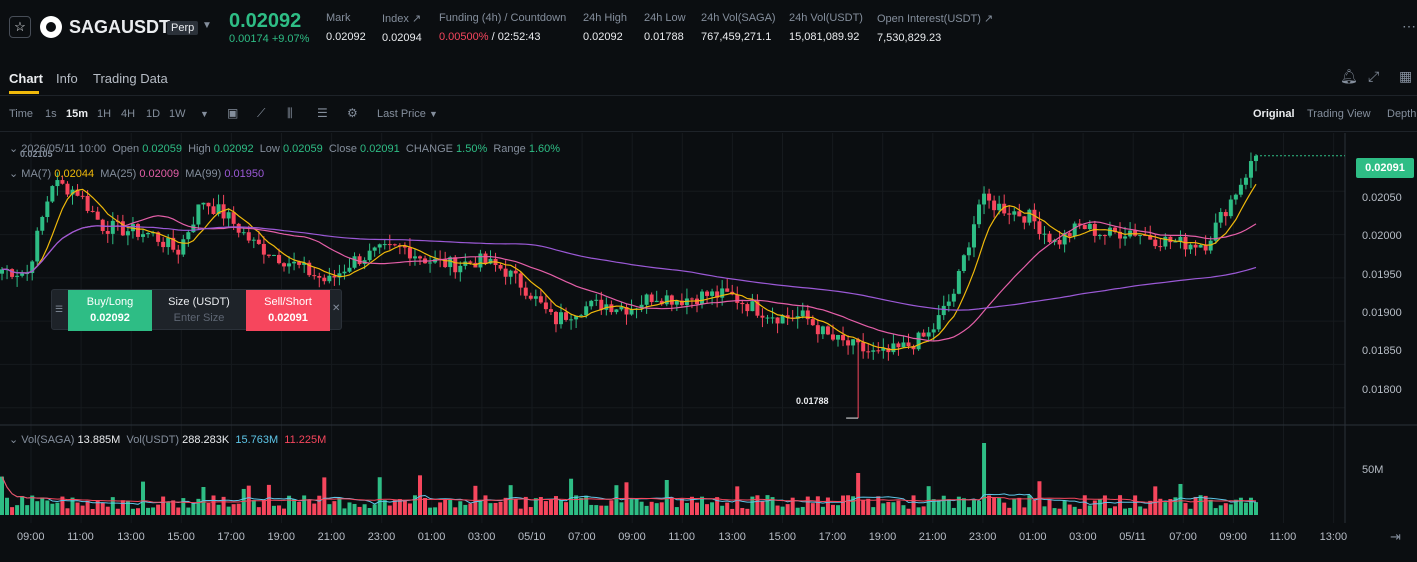 This screenshot has width=1417, height=562. I want to click on settings-list-icon: ☰, so click(322, 113).